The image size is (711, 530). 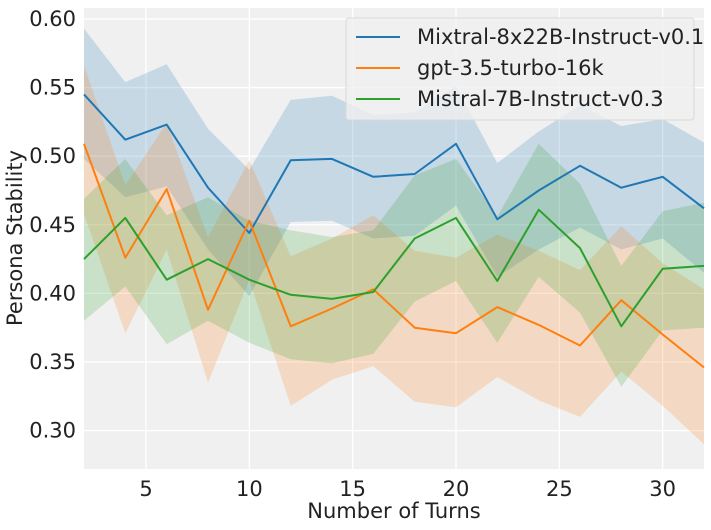 I want to click on legend-box, so click(x=520, y=69).